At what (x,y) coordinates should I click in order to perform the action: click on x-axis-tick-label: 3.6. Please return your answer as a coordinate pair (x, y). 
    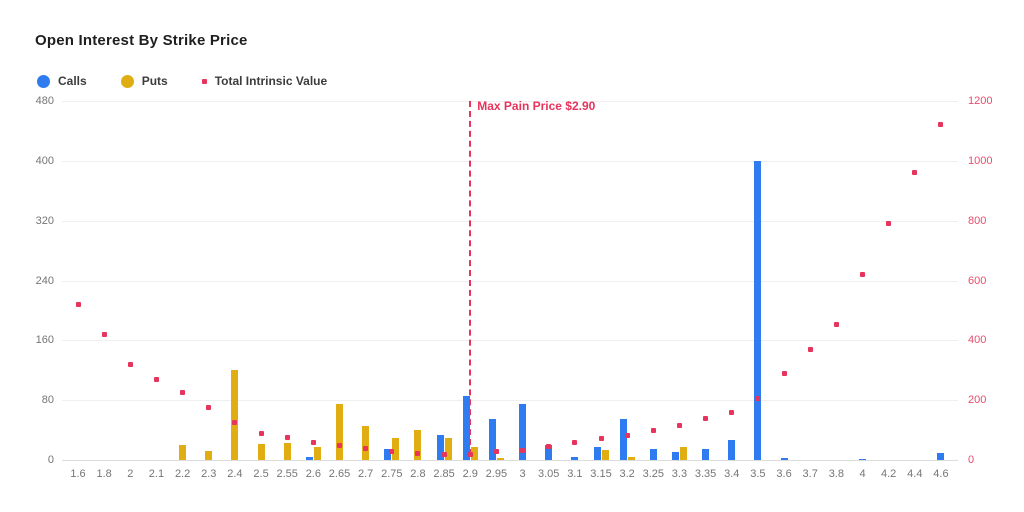
    Looking at the image, I should click on (784, 474).